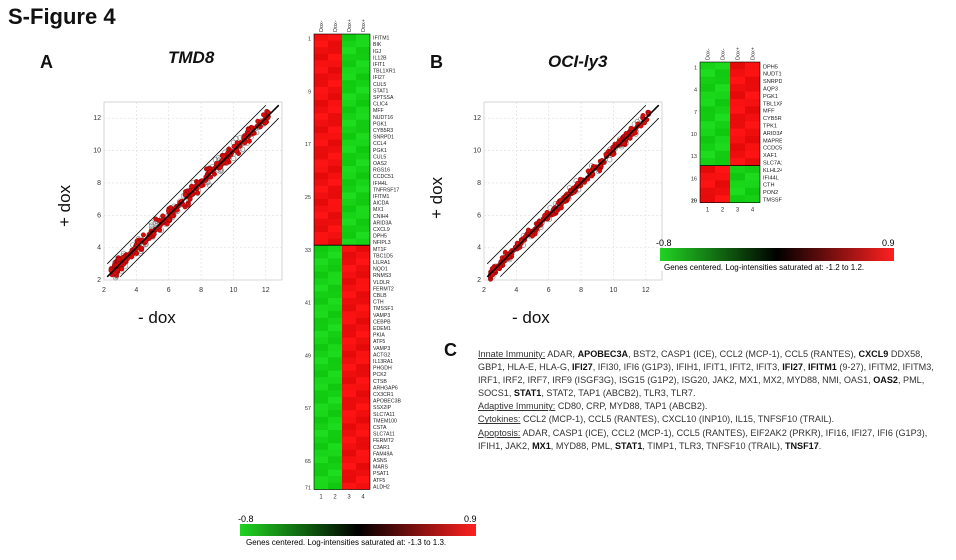 Image resolution: width=956 pixels, height=560 pixels. I want to click on heatmap-column-header: Dox+, so click(350, 25).